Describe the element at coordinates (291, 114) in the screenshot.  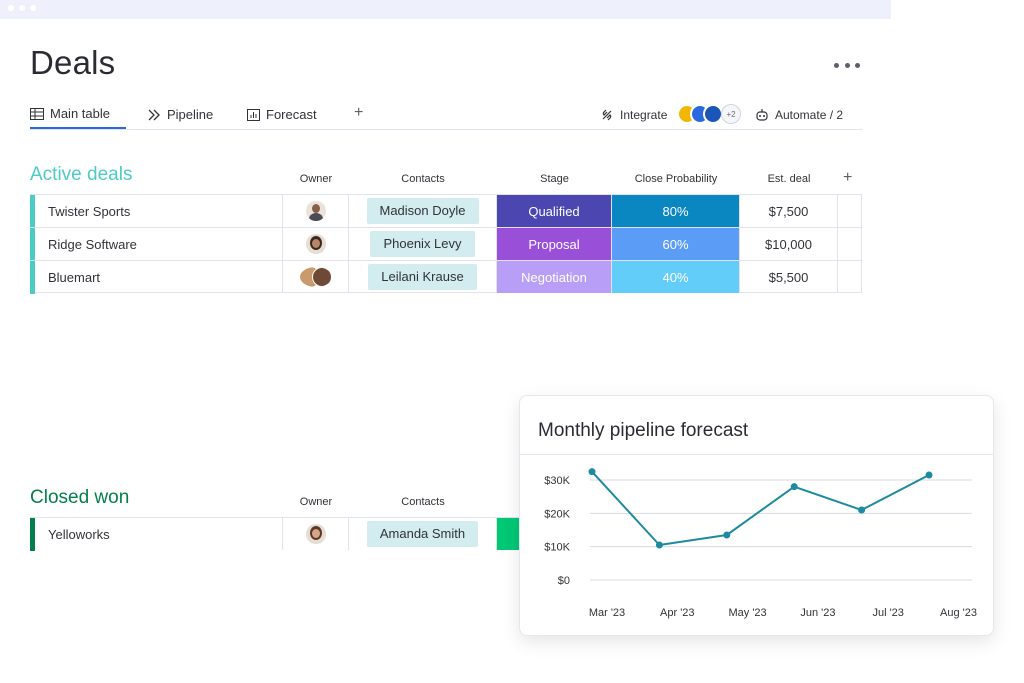
I see `tab-label: Forecast` at that location.